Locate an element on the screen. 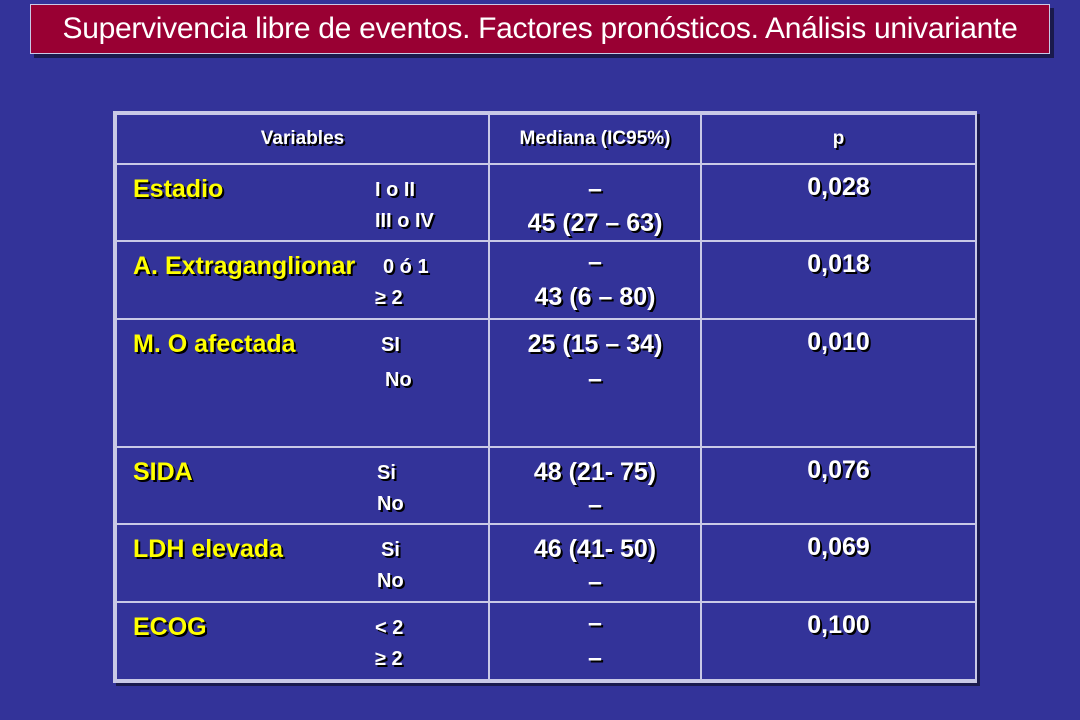 This screenshot has width=1080, height=720. table-row: M. O afectada SI No 25 (15 – 34) – 0,010 is located at coordinates (546, 383).